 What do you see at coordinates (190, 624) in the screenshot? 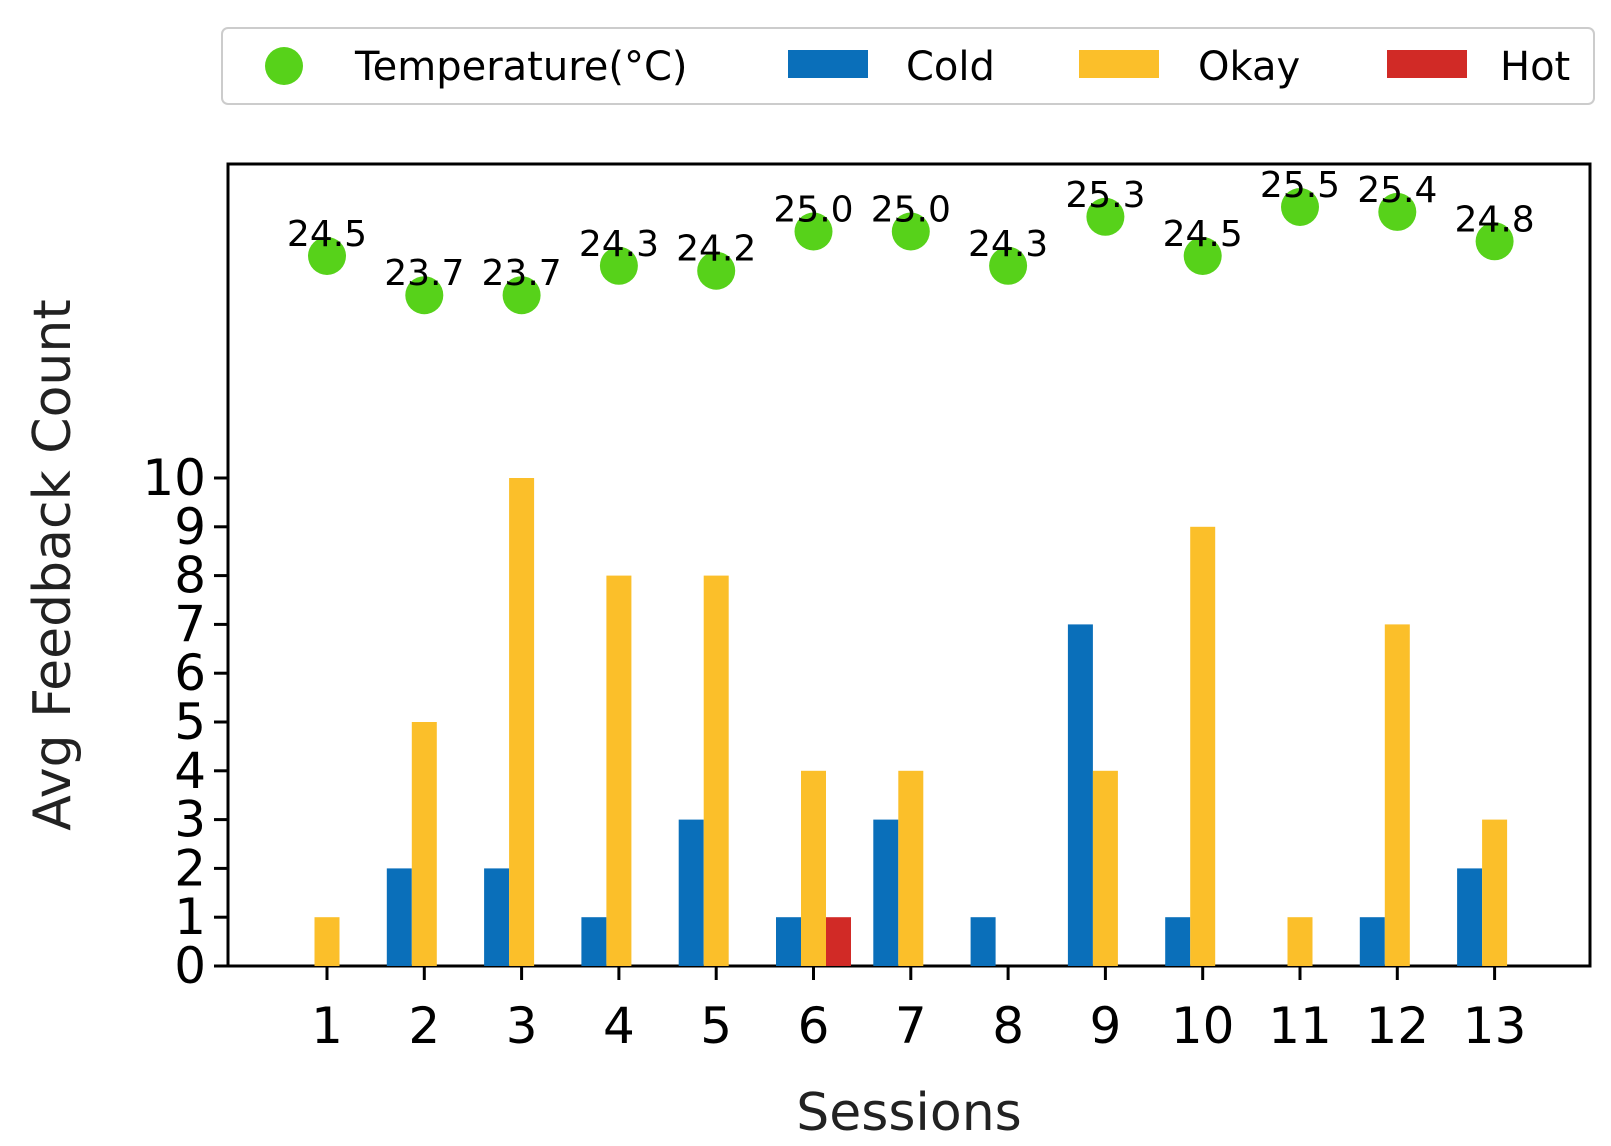
I see `y-tick-label: 7` at bounding box center [190, 624].